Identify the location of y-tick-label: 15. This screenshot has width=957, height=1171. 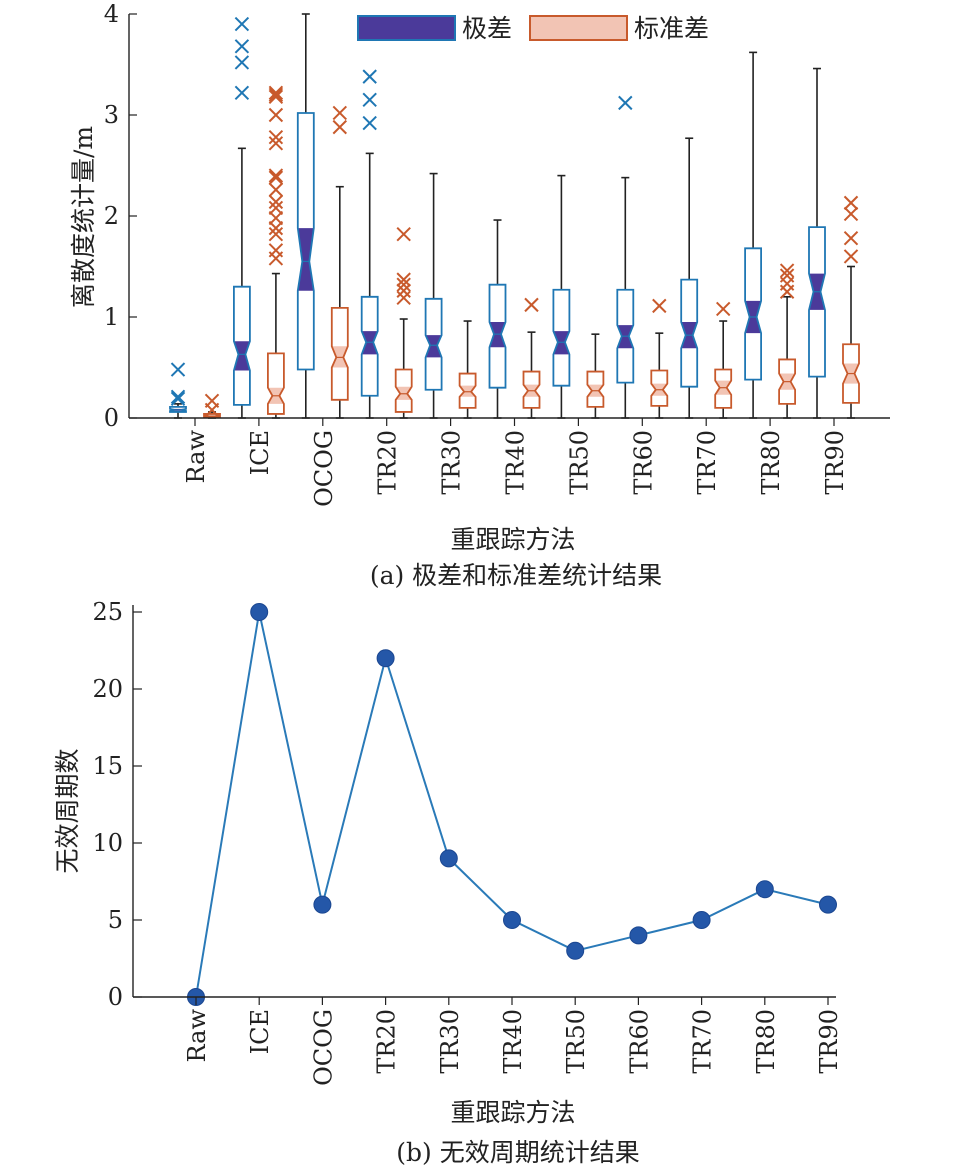
(107, 766).